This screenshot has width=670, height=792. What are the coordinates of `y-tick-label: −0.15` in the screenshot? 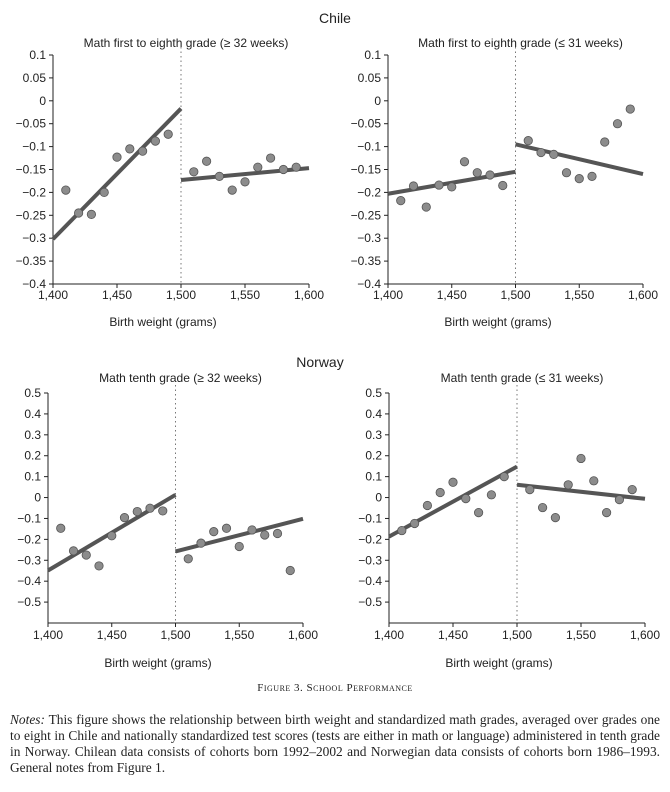 It's located at (366, 170).